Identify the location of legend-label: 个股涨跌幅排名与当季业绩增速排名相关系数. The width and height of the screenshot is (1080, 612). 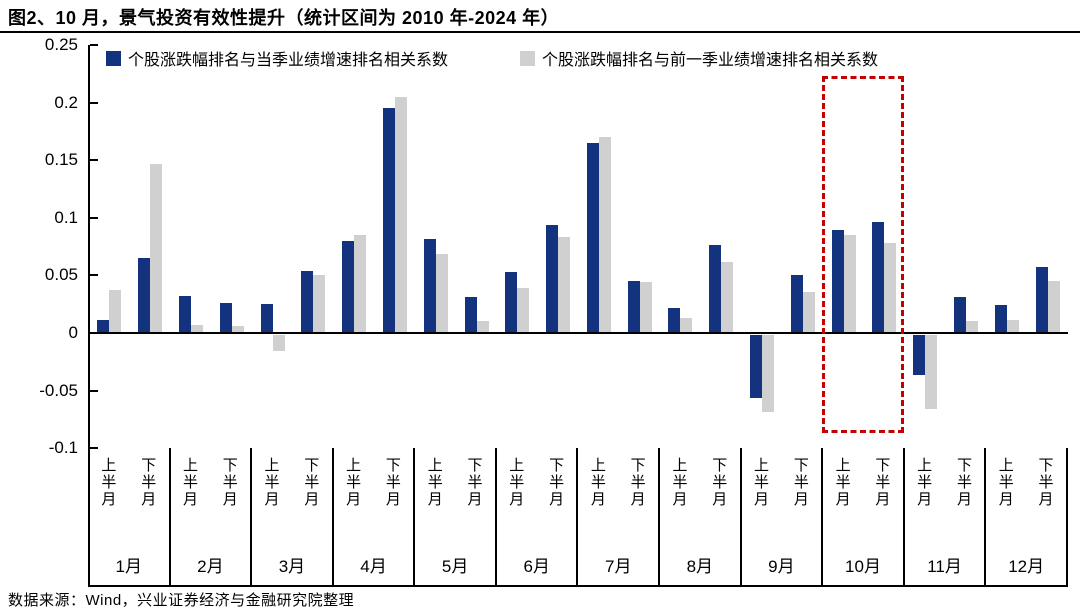
(288, 60).